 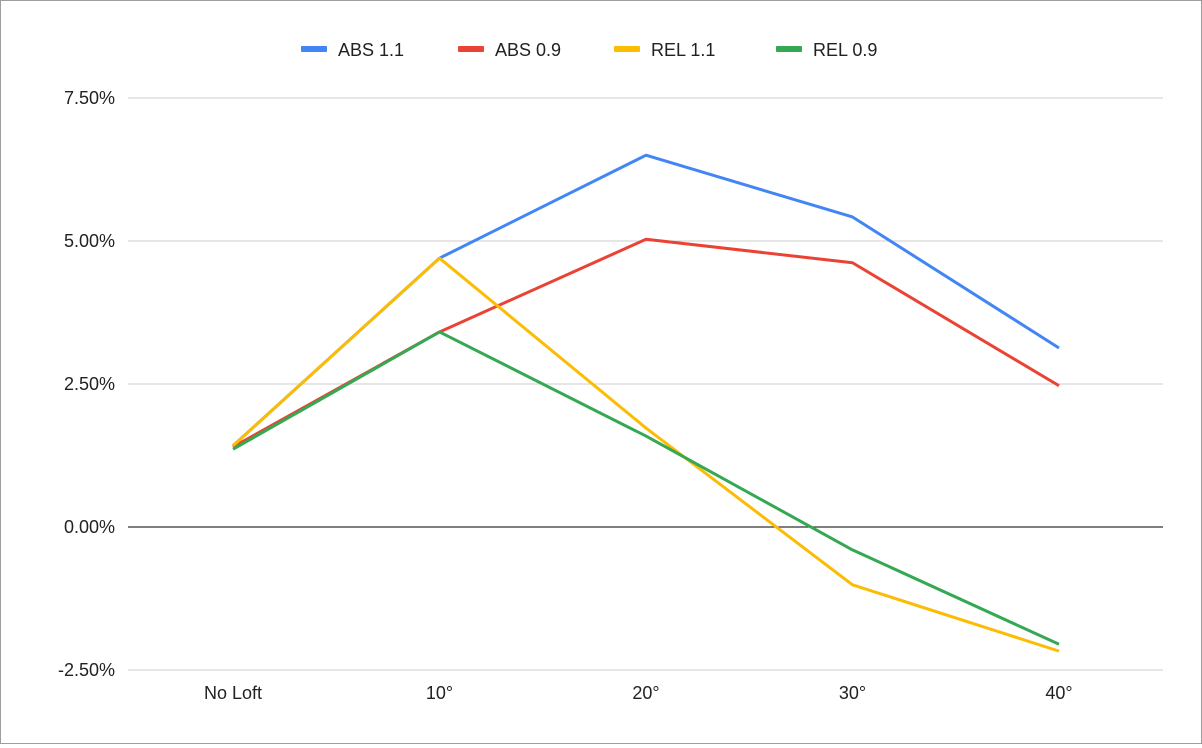 I want to click on x-tick-label: No Loft, so click(x=233, y=693).